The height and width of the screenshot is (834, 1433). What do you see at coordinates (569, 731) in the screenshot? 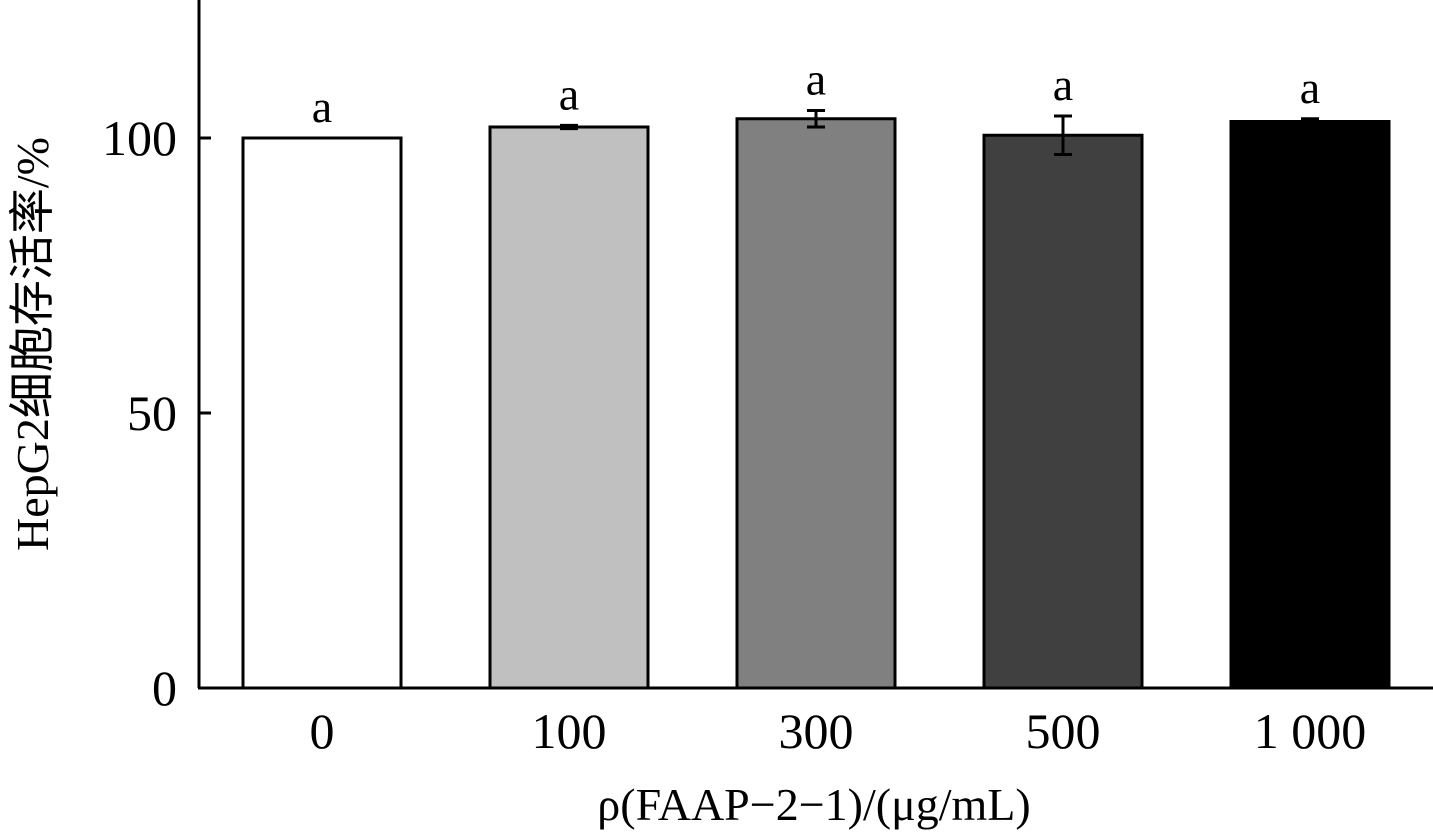
I see `x-tick-label-1: 100` at bounding box center [569, 731].